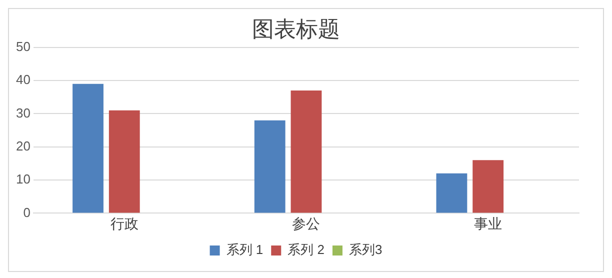 The width and height of the screenshot is (612, 278). Describe the element at coordinates (23, 46) in the screenshot. I see `y-tick-label: 50` at that location.